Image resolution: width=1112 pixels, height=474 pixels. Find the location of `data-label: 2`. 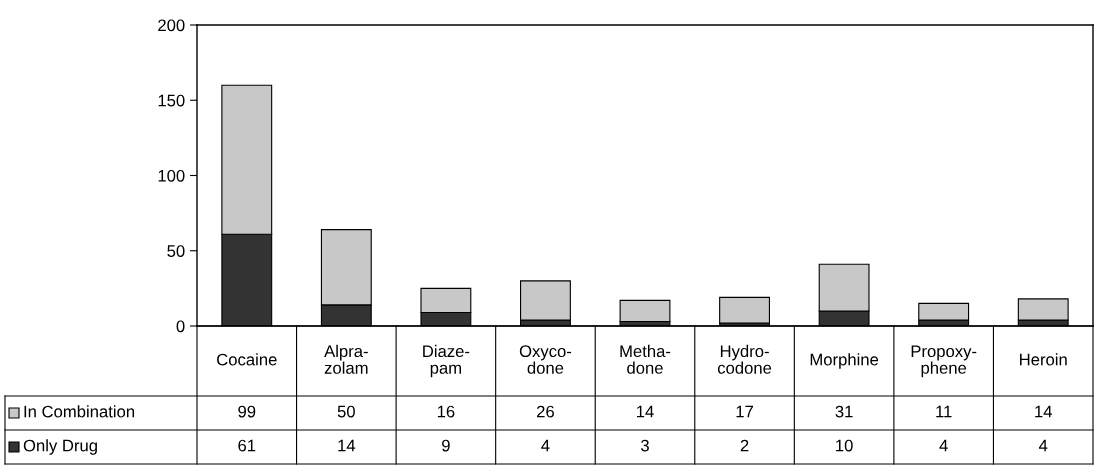

data-label: 2 is located at coordinates (744, 445).